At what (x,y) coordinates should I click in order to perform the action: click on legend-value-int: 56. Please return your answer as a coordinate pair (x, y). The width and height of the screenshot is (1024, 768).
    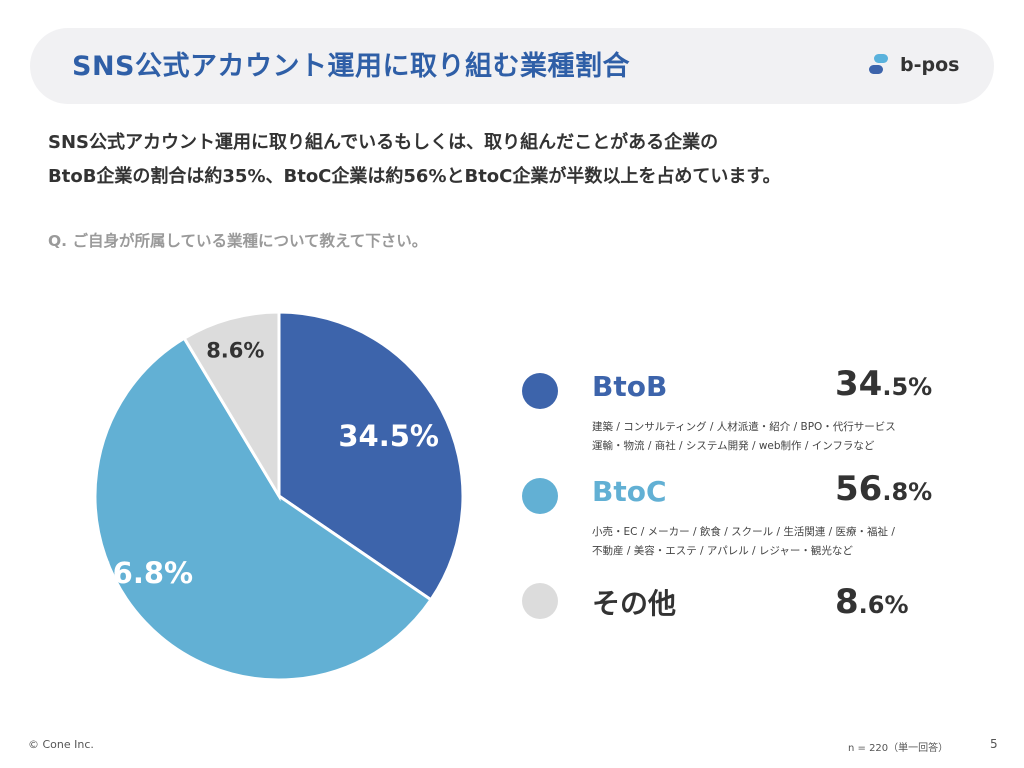
    Looking at the image, I should click on (859, 489).